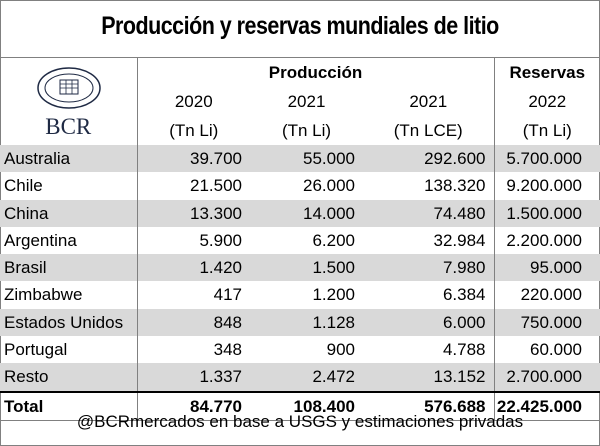  What do you see at coordinates (40, 240) in the screenshot?
I see `country-cell: Argentina` at bounding box center [40, 240].